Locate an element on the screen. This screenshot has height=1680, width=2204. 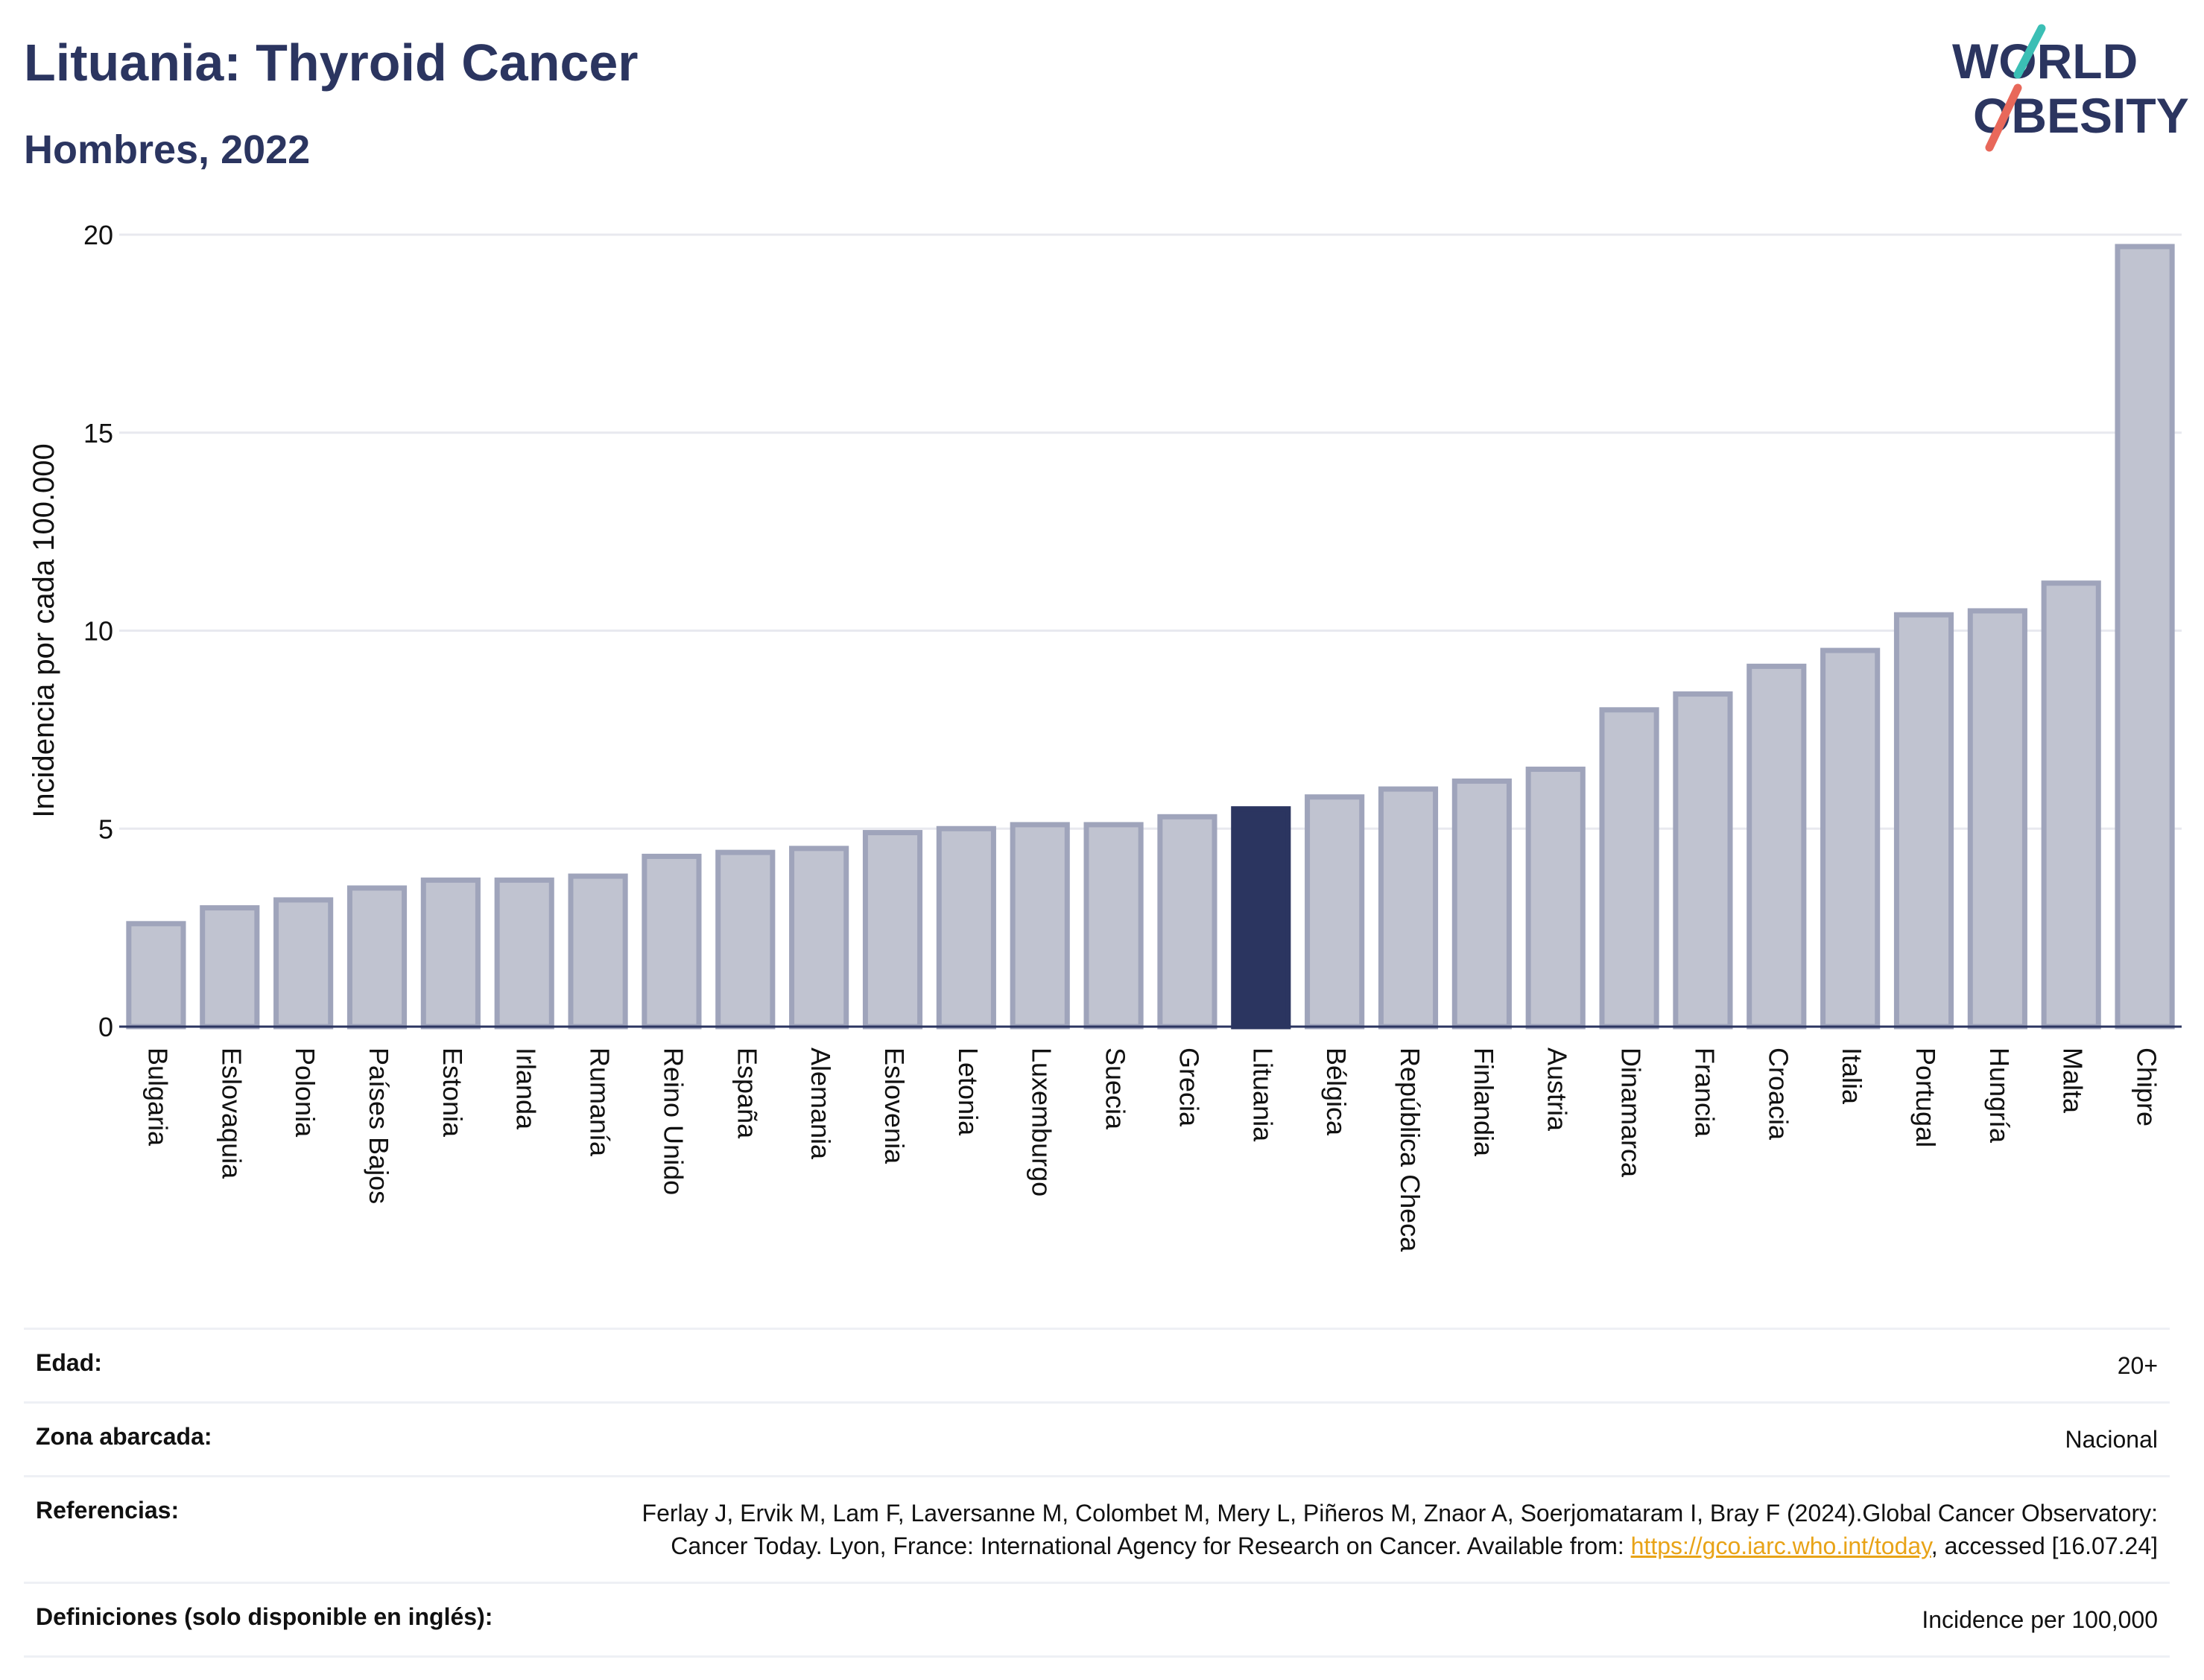
logo-coral-stroke is located at coordinates (2003, 117).